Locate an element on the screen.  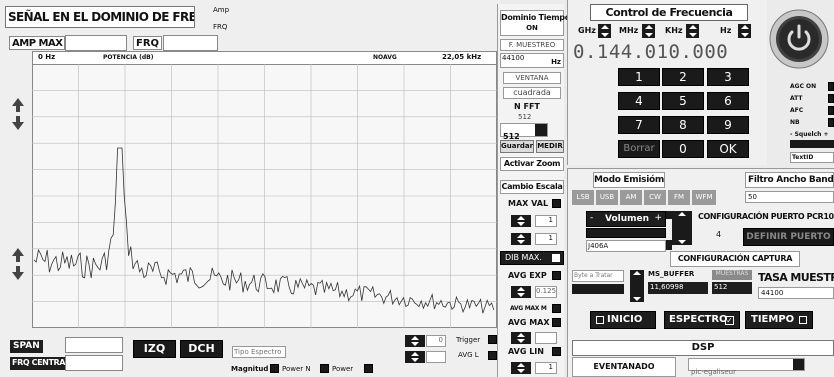
byte-tratar-box is located at coordinates (598, 289).